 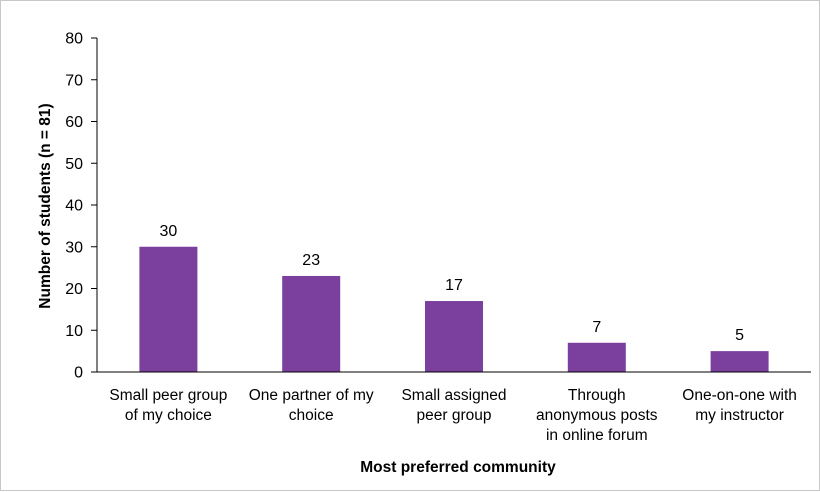 What do you see at coordinates (74, 164) in the screenshot?
I see `y-tick-label: 50` at bounding box center [74, 164].